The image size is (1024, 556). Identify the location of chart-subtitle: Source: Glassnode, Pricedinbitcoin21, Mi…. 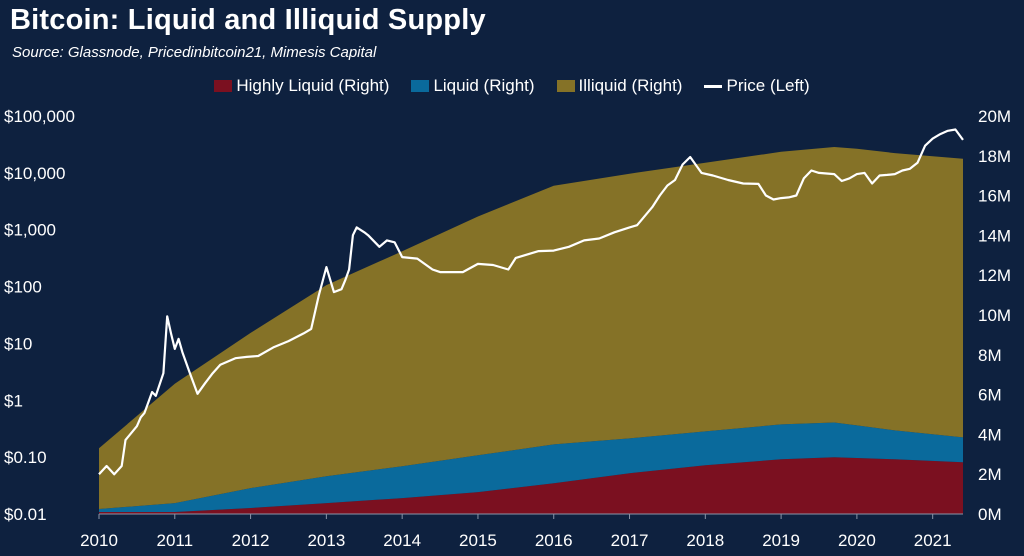
(194, 52).